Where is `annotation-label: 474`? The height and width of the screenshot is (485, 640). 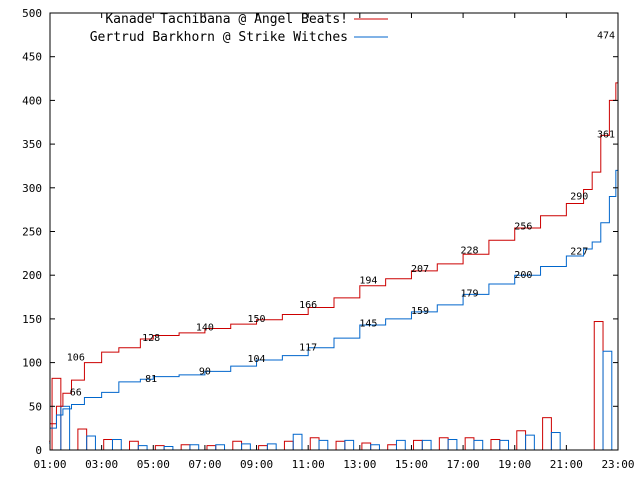
annotation-label: 474 is located at coordinates (606, 36).